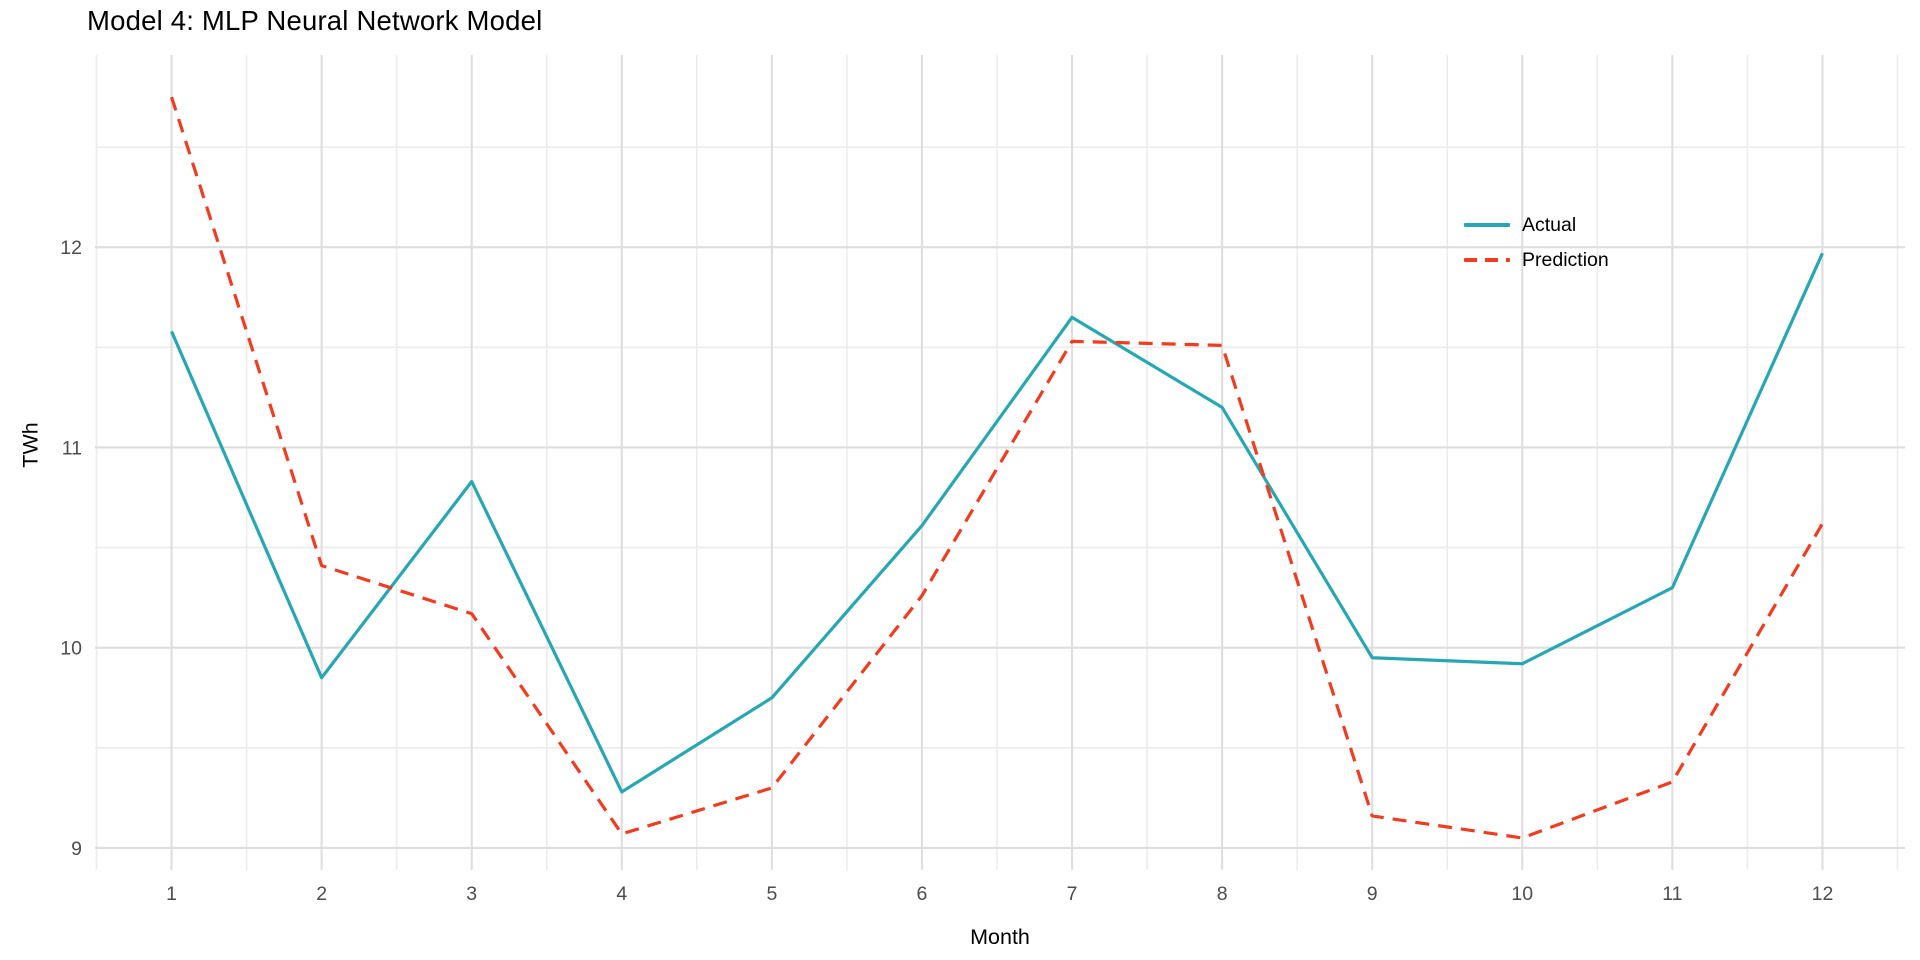 The height and width of the screenshot is (960, 1920). What do you see at coordinates (71, 649) in the screenshot?
I see `y-tick-label: 10` at bounding box center [71, 649].